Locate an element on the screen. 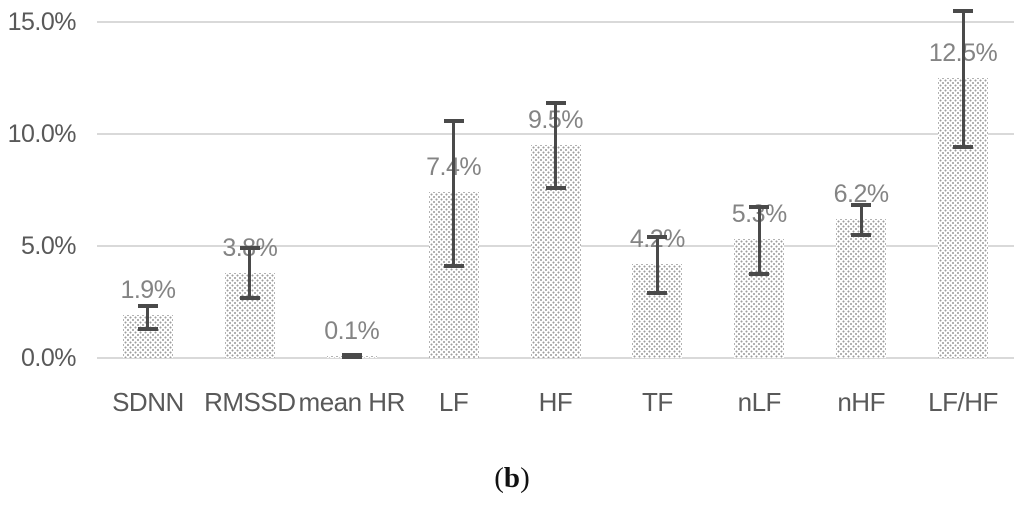 Image resolution: width=1024 pixels, height=505 pixels. error-bar-line-LF/HF is located at coordinates (963, 79).